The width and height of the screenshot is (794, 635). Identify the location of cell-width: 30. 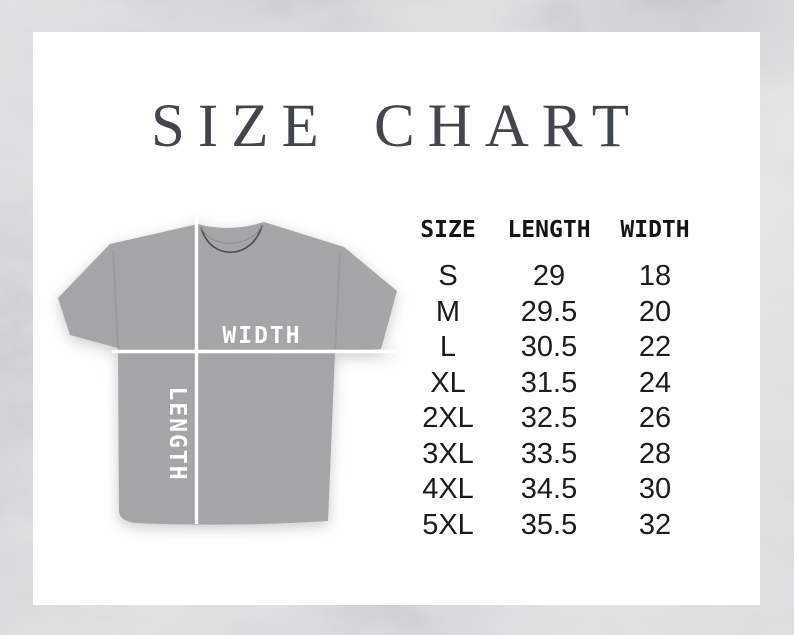
(655, 489).